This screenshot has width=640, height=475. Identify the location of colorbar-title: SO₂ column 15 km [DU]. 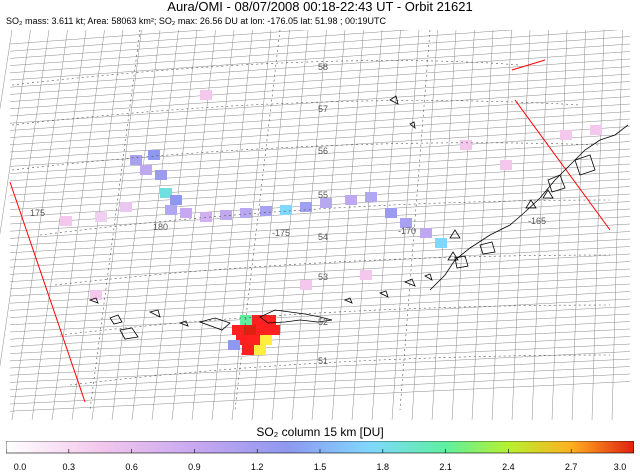
(320, 432).